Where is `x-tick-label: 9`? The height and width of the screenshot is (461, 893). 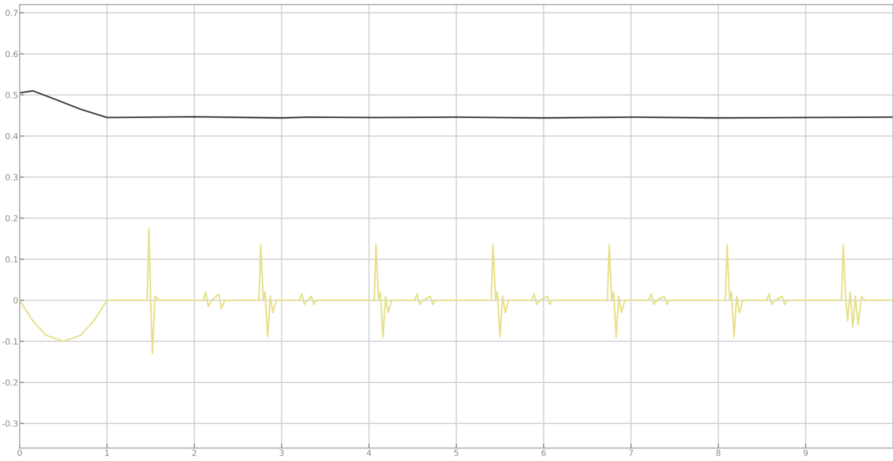
x-tick-label: 9 is located at coordinates (806, 453).